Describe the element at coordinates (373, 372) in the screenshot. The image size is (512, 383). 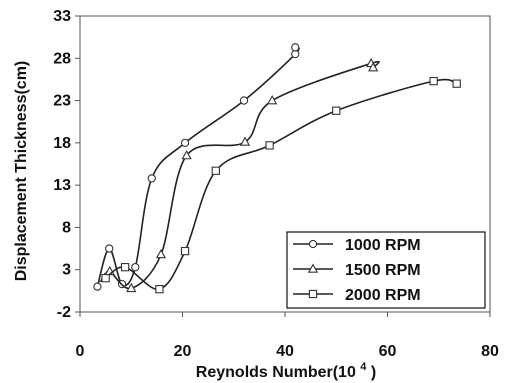
I see `x-axis-title-close: )` at that location.